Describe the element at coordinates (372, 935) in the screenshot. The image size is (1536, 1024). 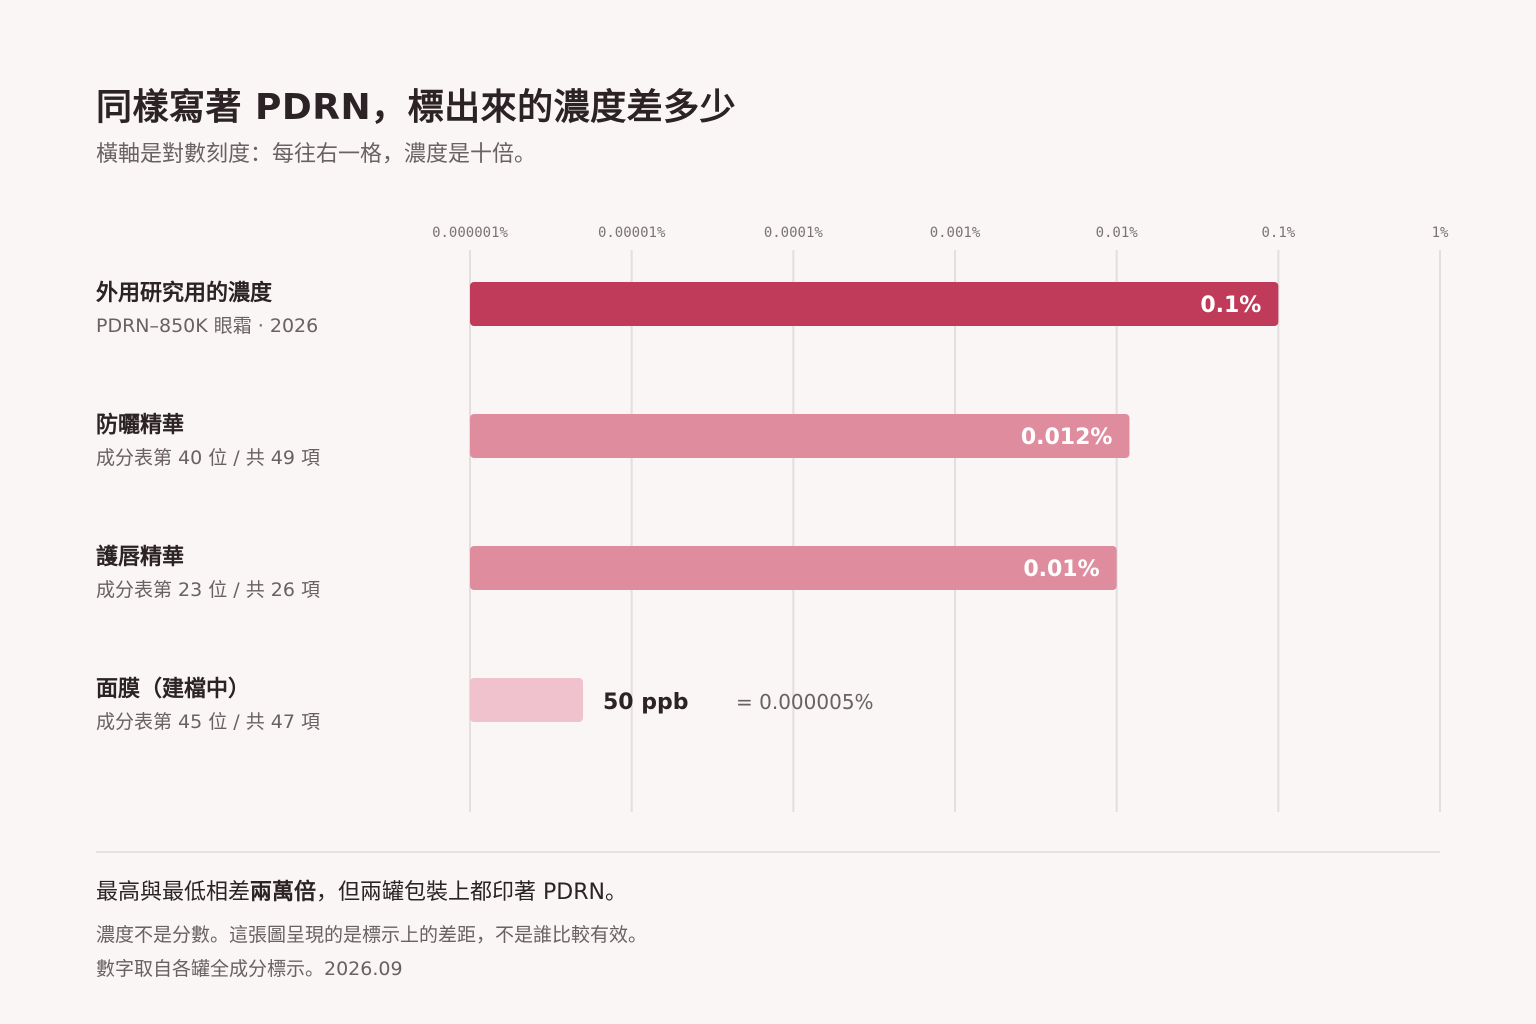
I see `footer-note-1: 濃度不是分數。這張圖呈現的是標示上的差距，不是誰比較有效。` at that location.